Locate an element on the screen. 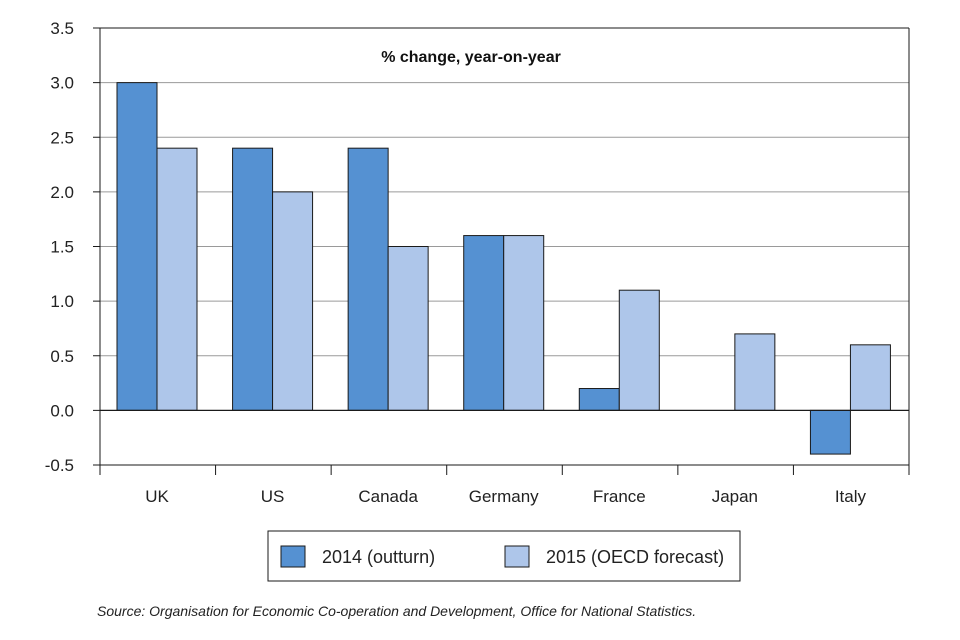 The height and width of the screenshot is (640, 960). category-label-us: US is located at coordinates (273, 496).